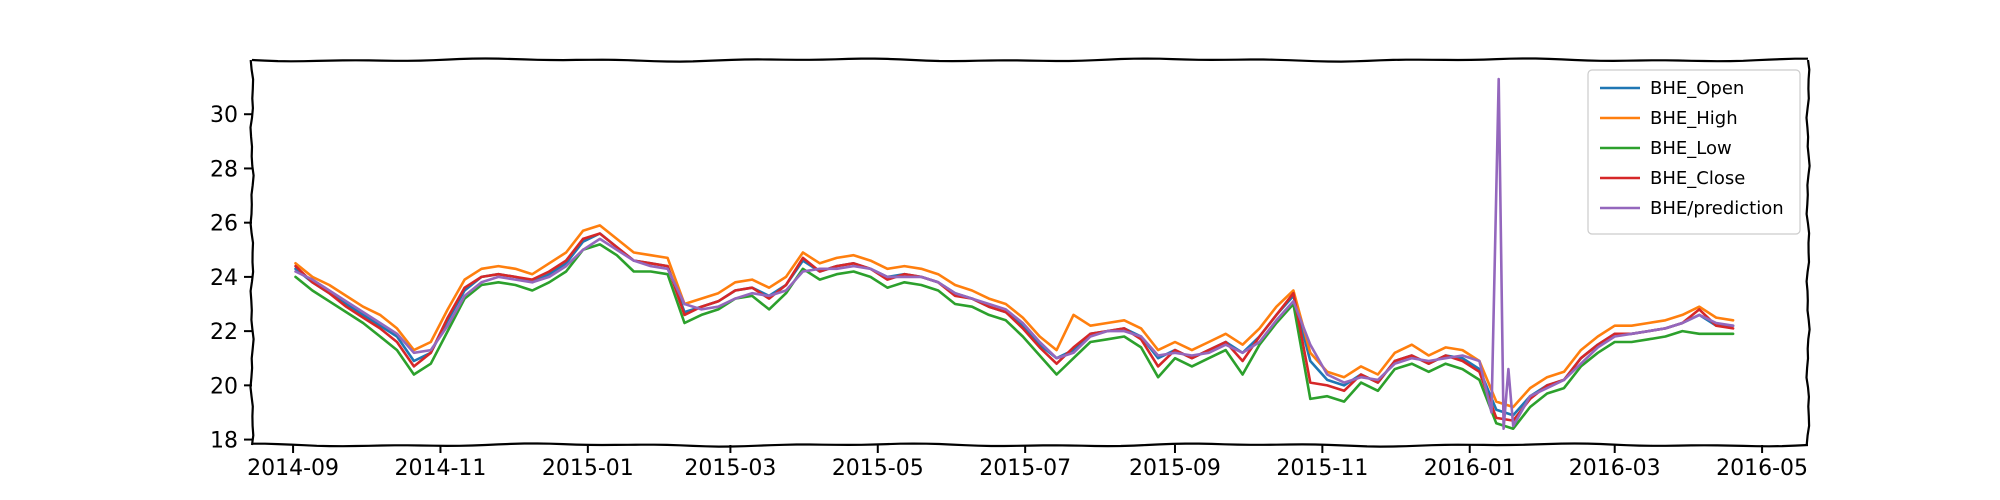 The width and height of the screenshot is (2000, 500). I want to click on x-tick-label: 2016-01, so click(1470, 468).